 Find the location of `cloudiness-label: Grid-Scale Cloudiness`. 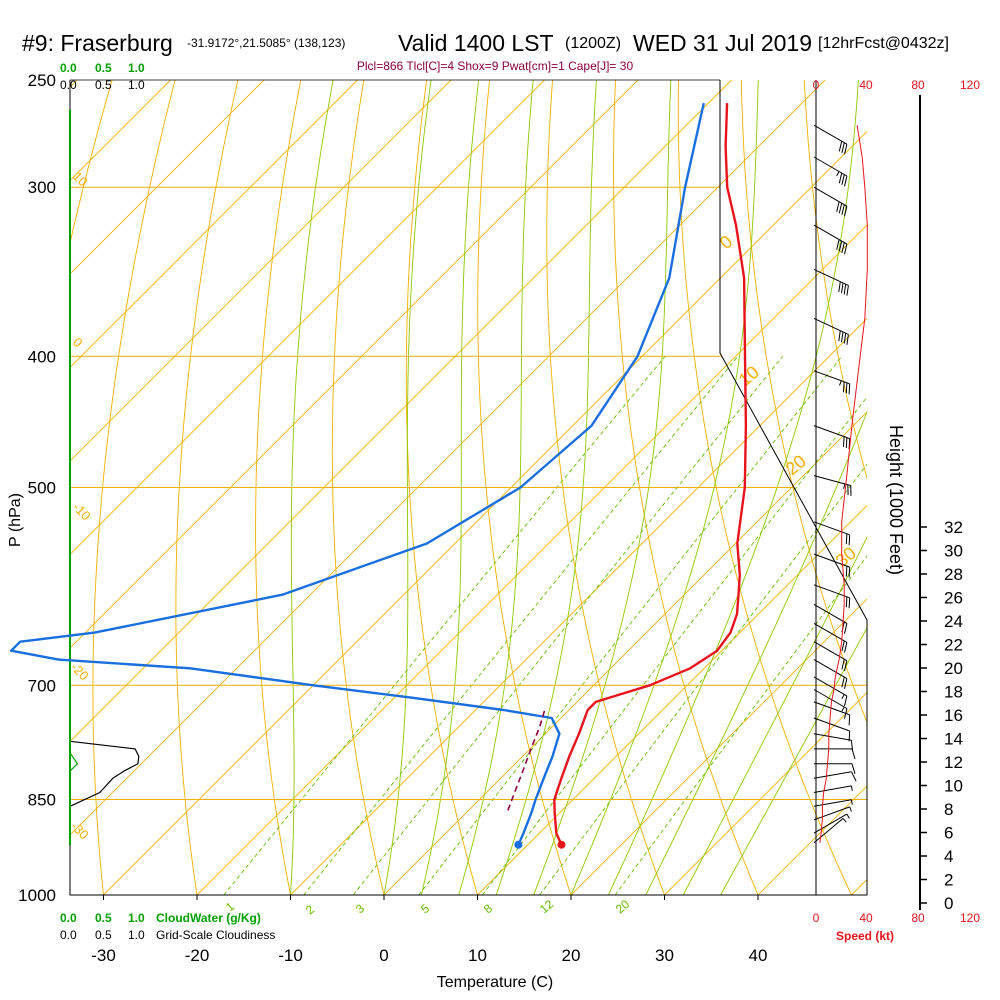

cloudiness-label: Grid-Scale Cloudiness is located at coordinates (215, 935).